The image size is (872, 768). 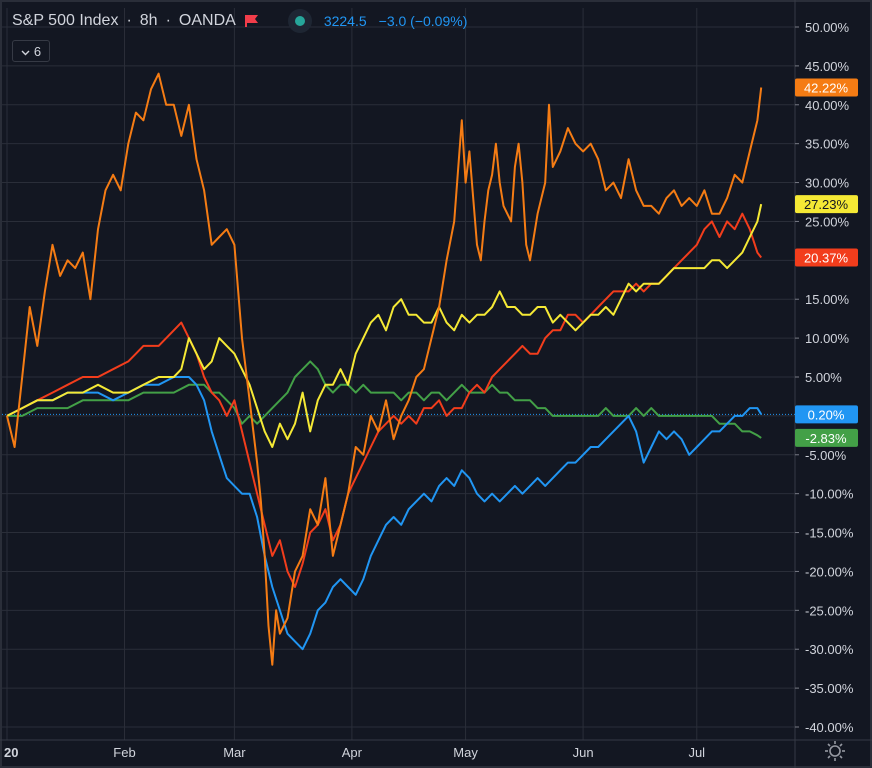 I want to click on x-tick-label-3: Apr, so click(x=352, y=752).